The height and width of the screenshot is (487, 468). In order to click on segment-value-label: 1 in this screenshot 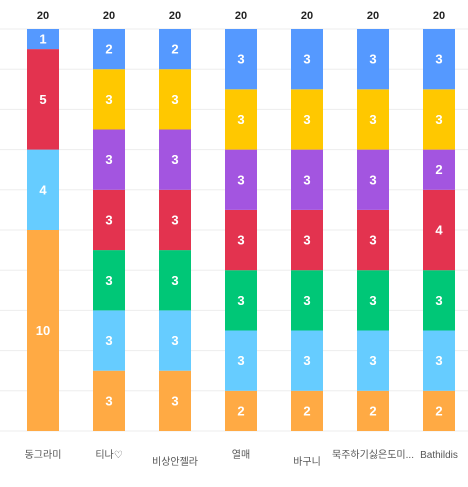, I will do `click(42, 39)`.